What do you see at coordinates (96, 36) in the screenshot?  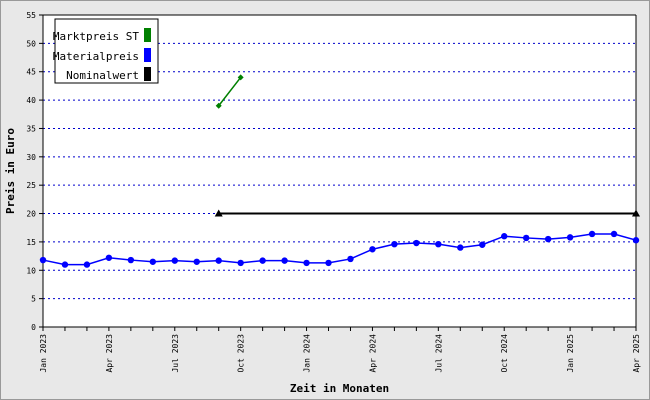 I see `legend-label-marktpreis: Marktpreis ST` at bounding box center [96, 36].